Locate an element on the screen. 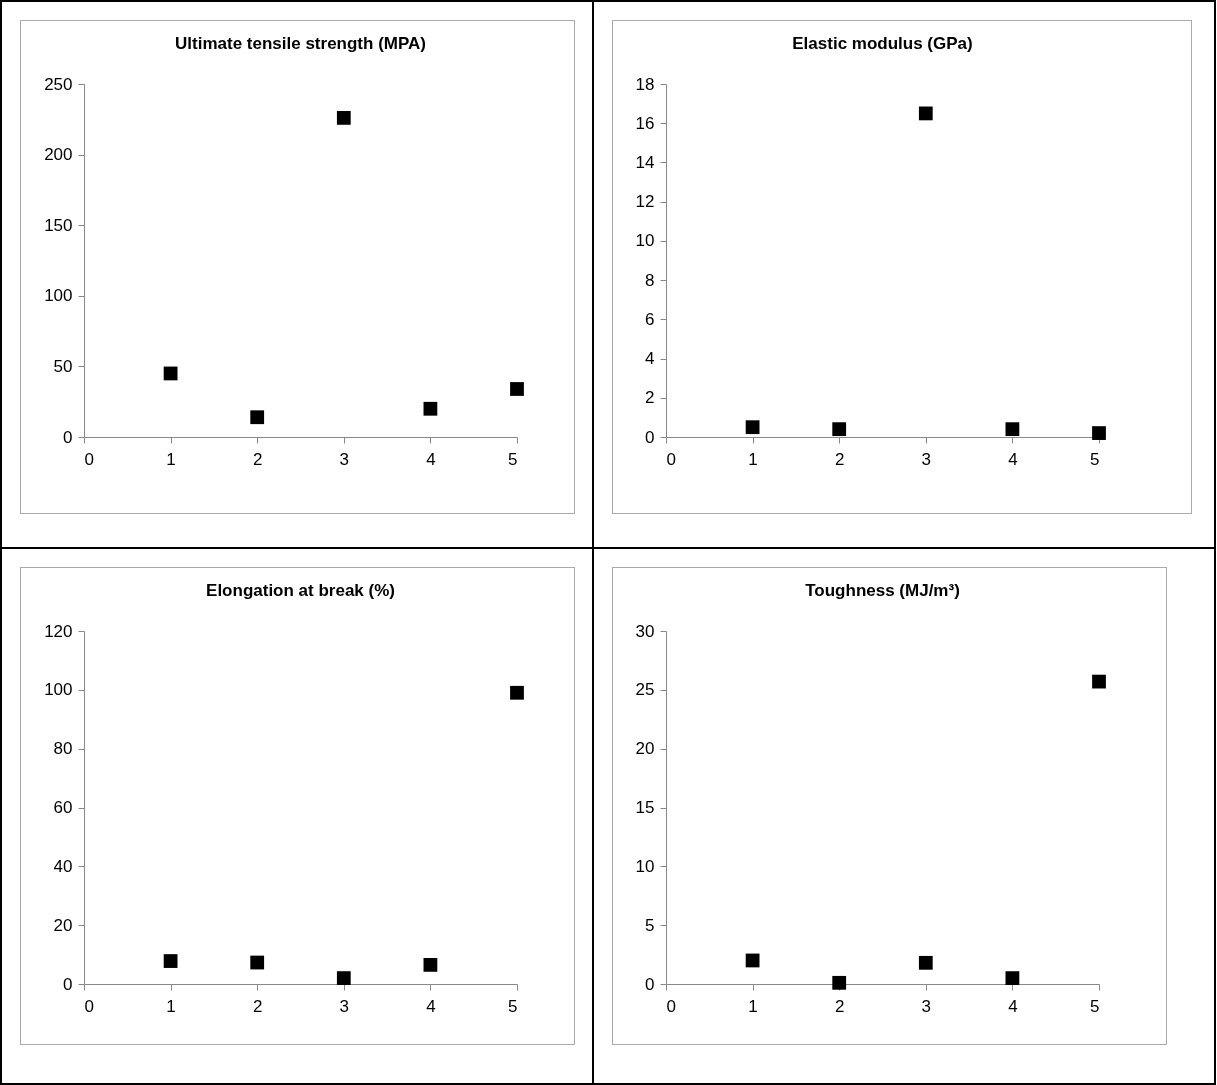 Image resolution: width=1217 pixels, height=1085 pixels. y-tick-label: 12 is located at coordinates (645, 202).